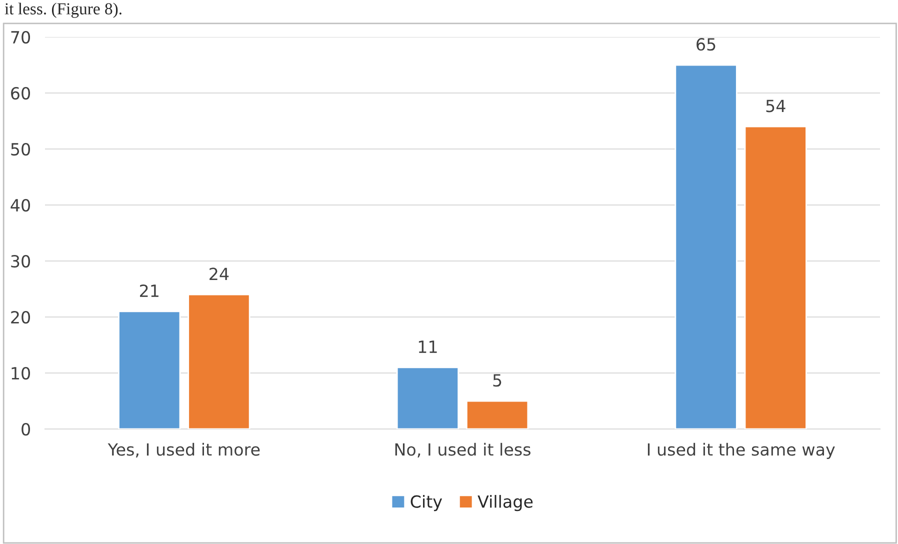 Image resolution: width=898 pixels, height=544 pixels. I want to click on data-label: 65, so click(706, 44).